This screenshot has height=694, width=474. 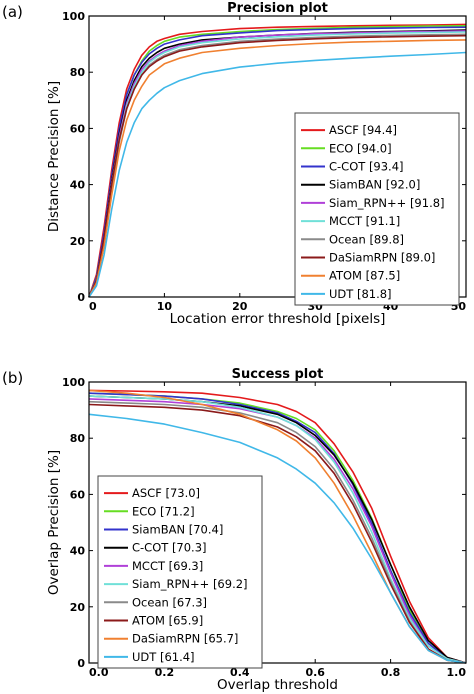 What do you see at coordinates (163, 511) in the screenshot?
I see `legend-entry: ECO [71.2]` at bounding box center [163, 511].